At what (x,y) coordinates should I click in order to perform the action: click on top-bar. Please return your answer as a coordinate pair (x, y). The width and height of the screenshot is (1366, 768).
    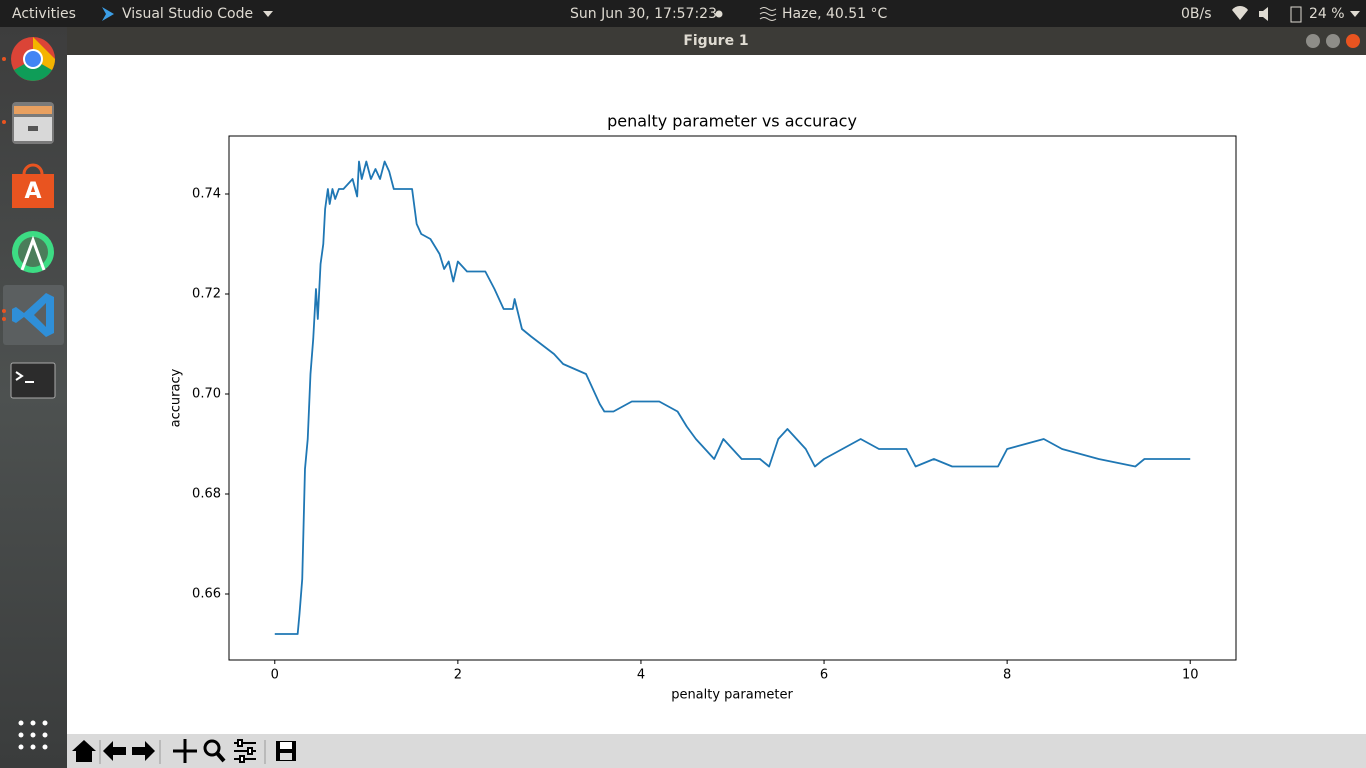
    Looking at the image, I should click on (683, 13).